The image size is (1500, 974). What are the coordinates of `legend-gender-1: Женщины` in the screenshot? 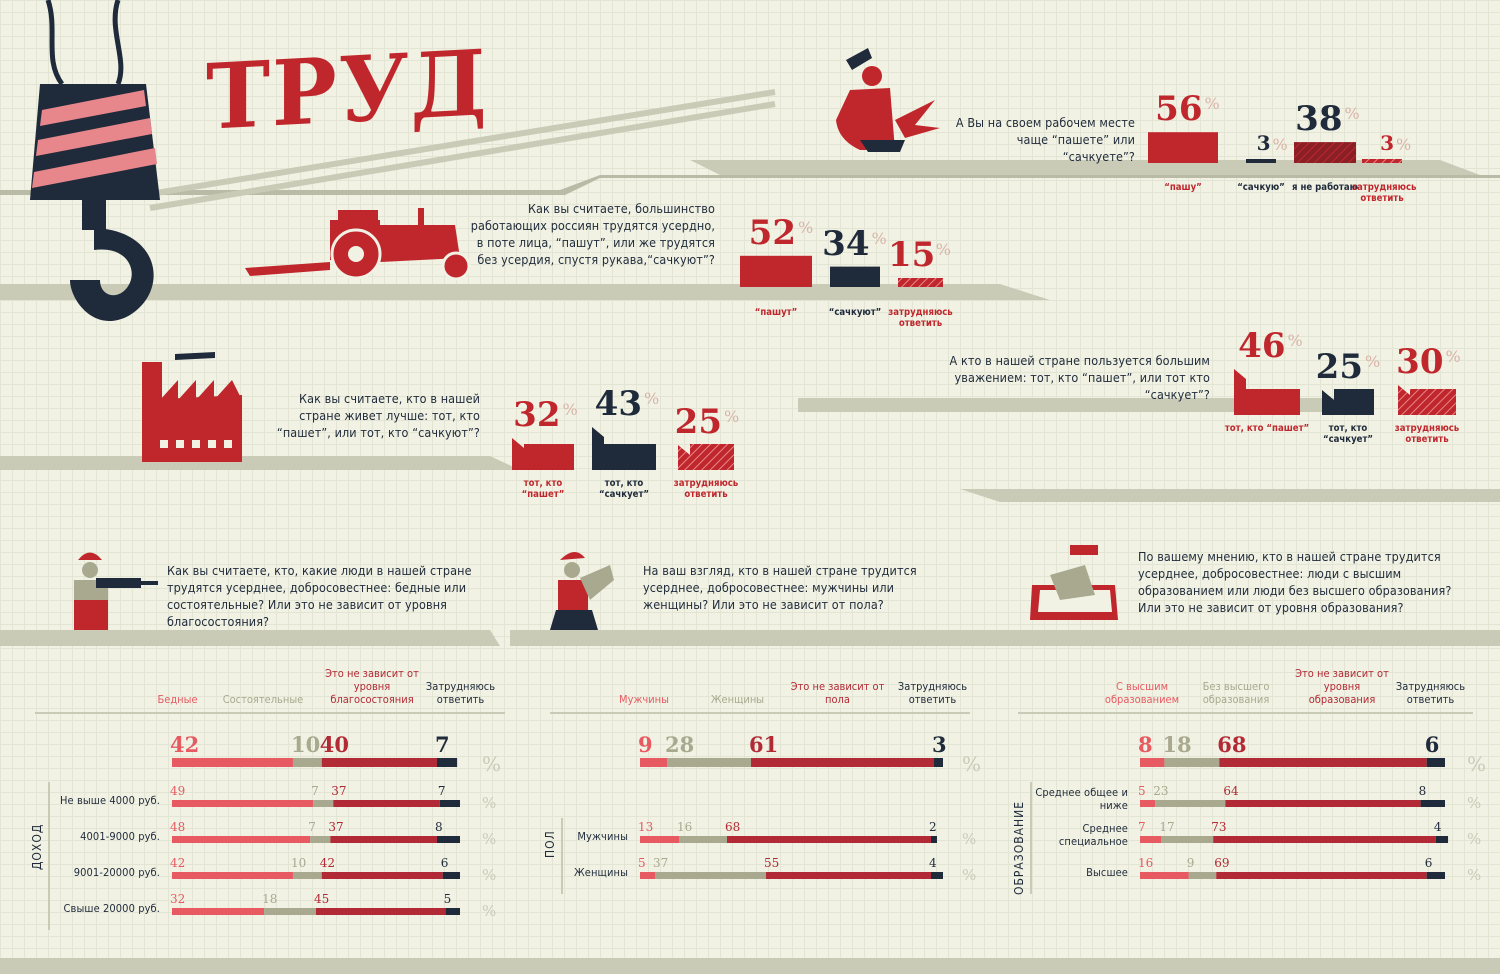 It's located at (737, 699).